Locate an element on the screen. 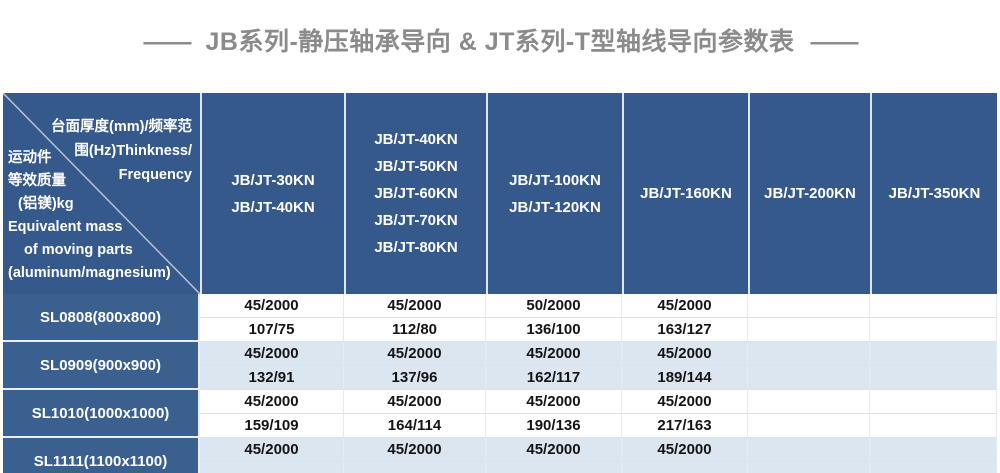 This screenshot has width=1000, height=473. row-label: SL1010(1000x1000) is located at coordinates (101, 414).